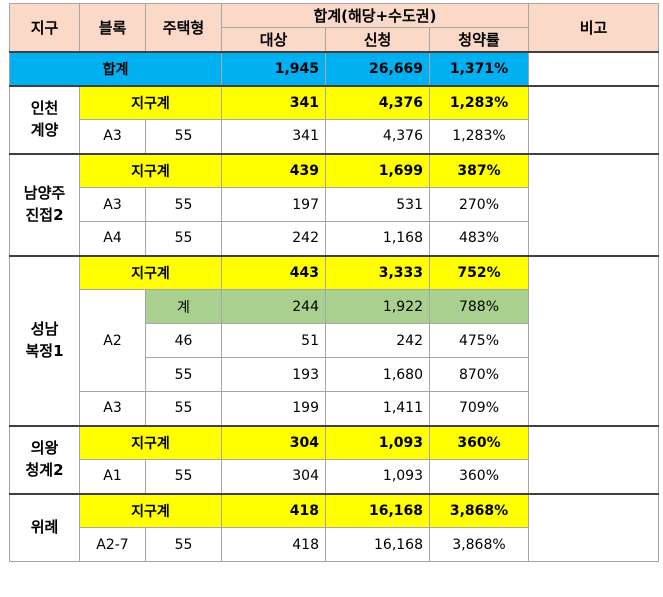 Image resolution: width=663 pixels, height=597 pixels. Describe the element at coordinates (479, 476) in the screenshot. I see `rate-cell: 360%` at that location.